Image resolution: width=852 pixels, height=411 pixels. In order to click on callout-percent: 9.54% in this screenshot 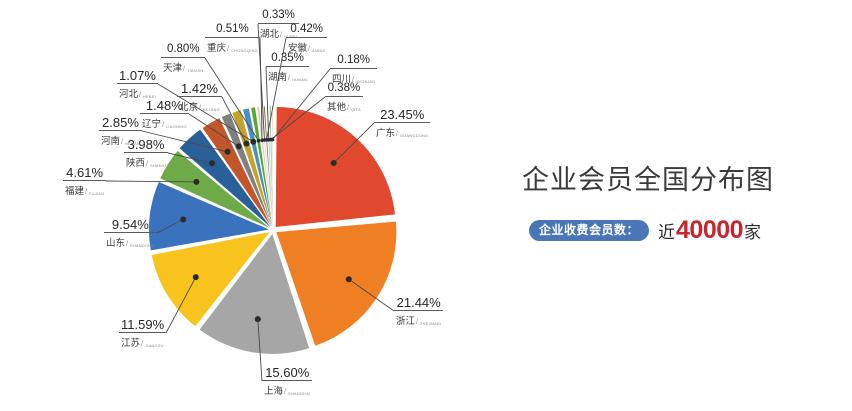, I will do `click(130, 225)`.